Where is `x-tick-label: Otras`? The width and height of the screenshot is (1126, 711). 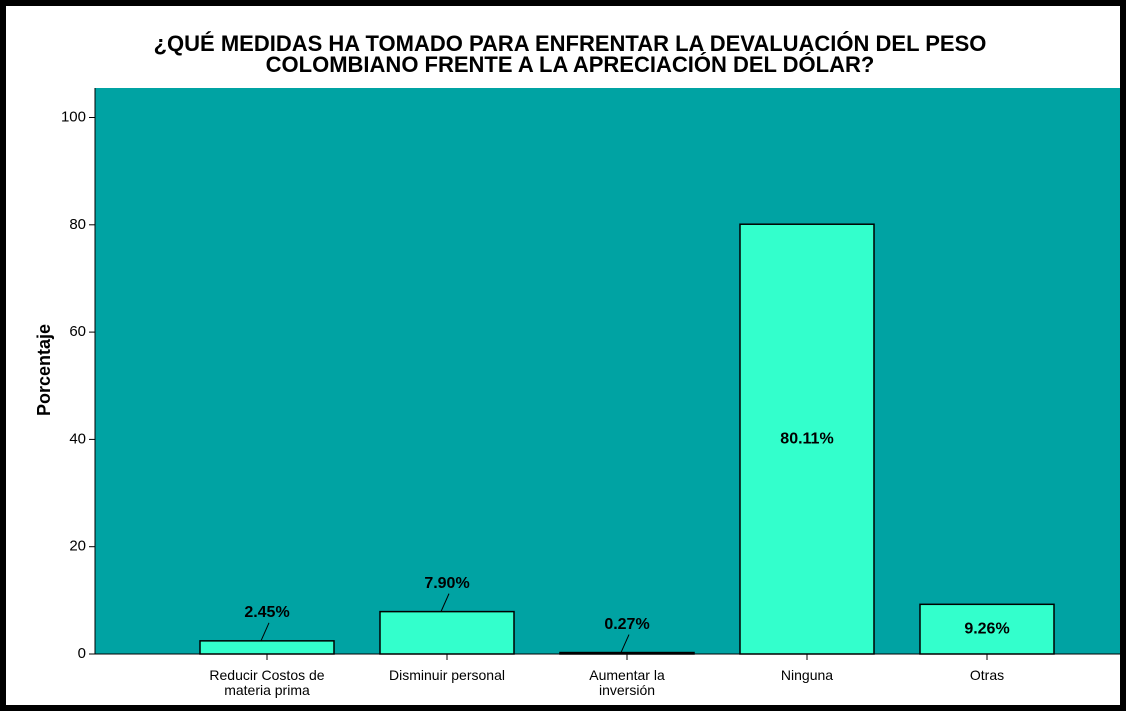 x-tick-label: Otras is located at coordinates (987, 675).